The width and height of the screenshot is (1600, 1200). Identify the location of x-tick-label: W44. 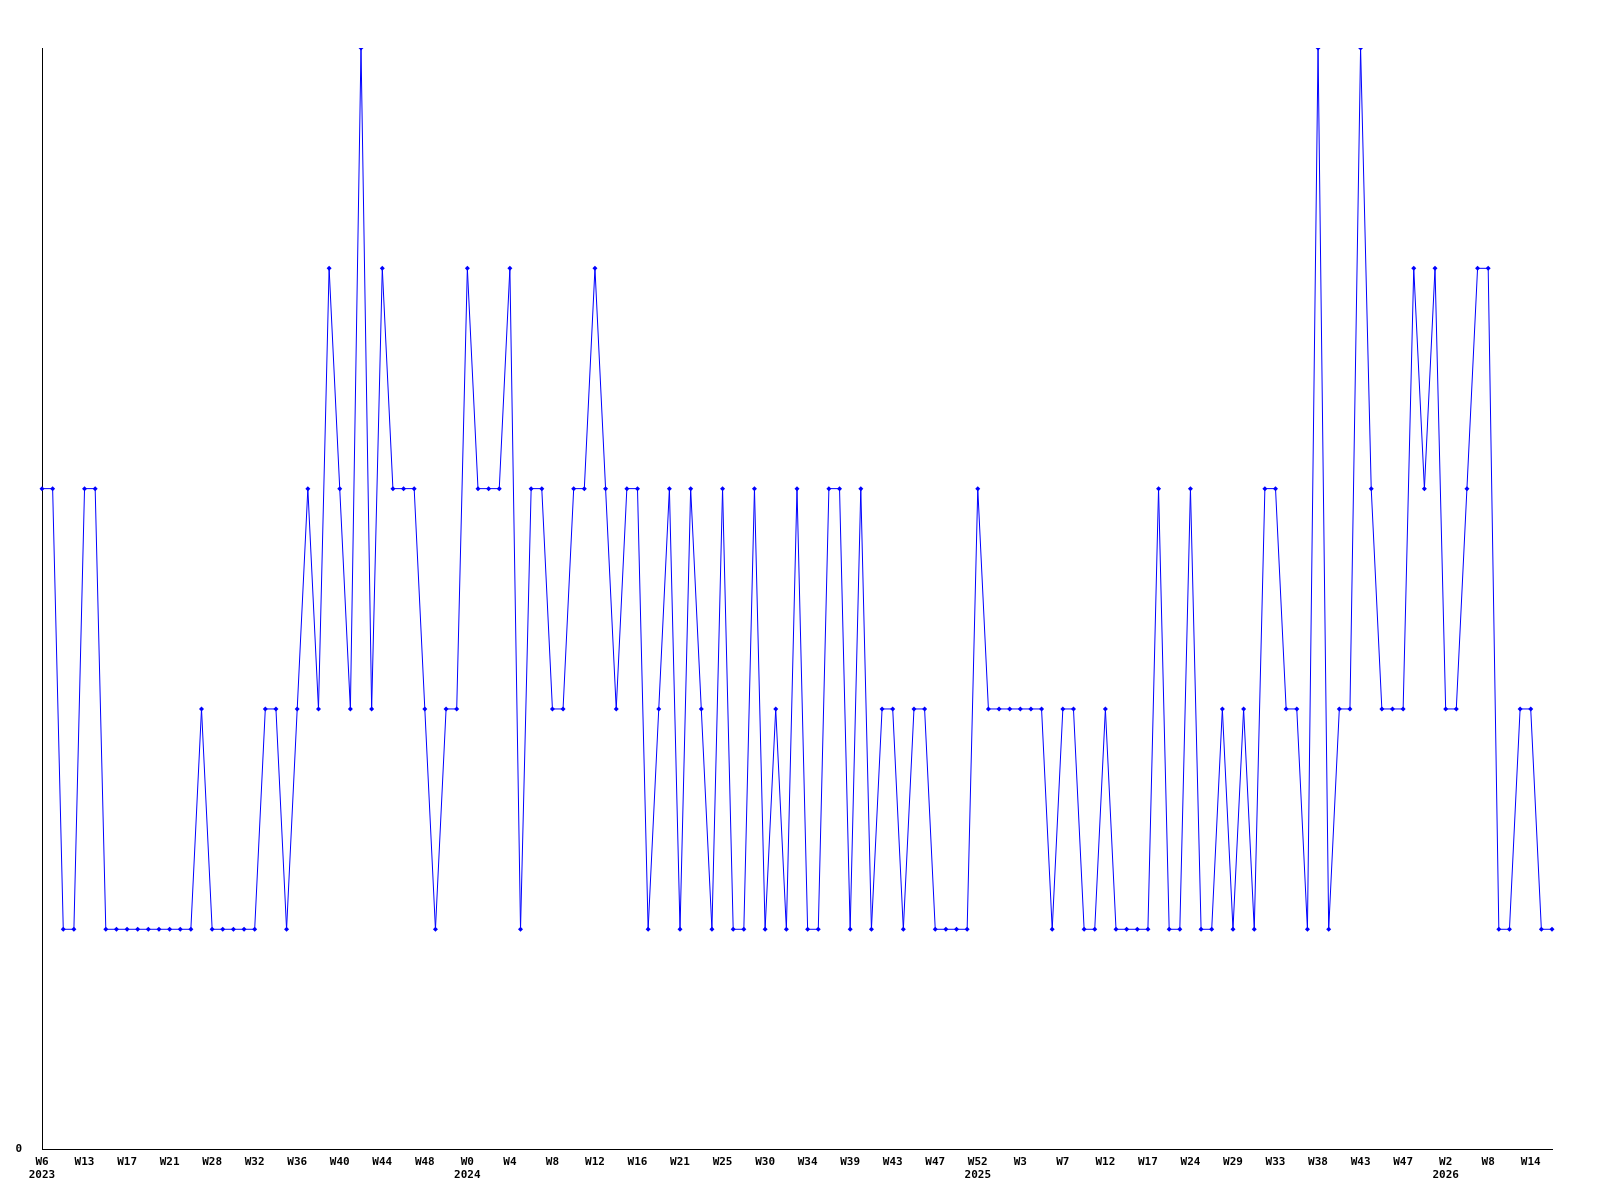
(382, 1162).